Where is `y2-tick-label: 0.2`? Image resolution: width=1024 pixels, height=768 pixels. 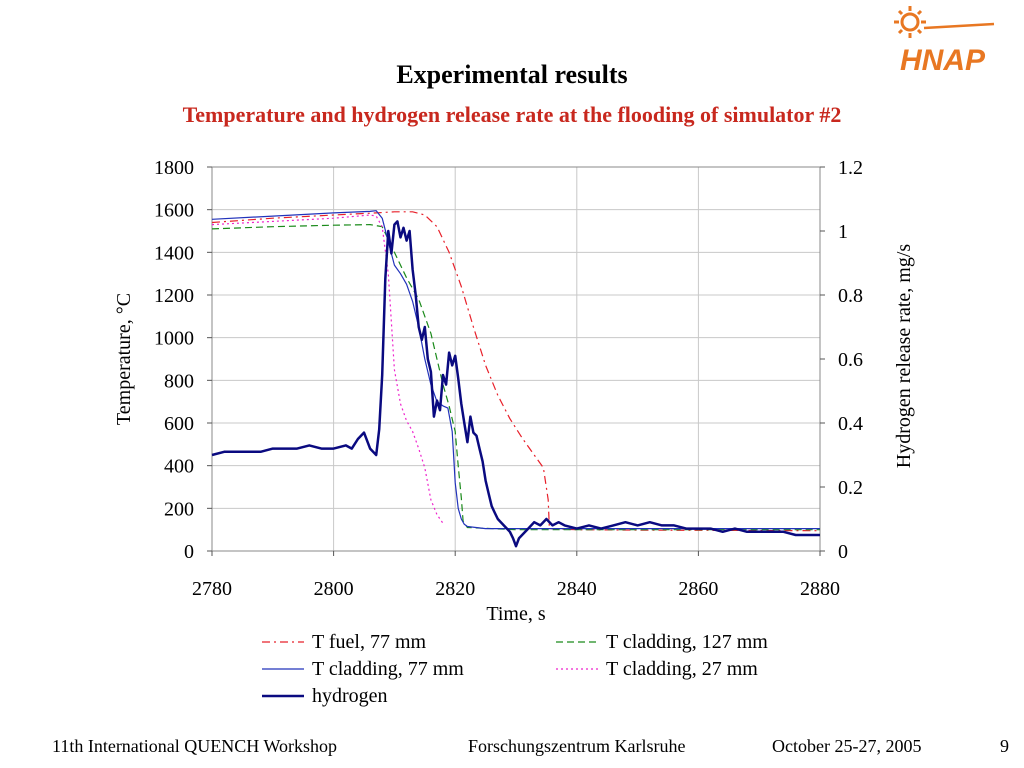 y2-tick-label: 0.2 is located at coordinates (850, 488).